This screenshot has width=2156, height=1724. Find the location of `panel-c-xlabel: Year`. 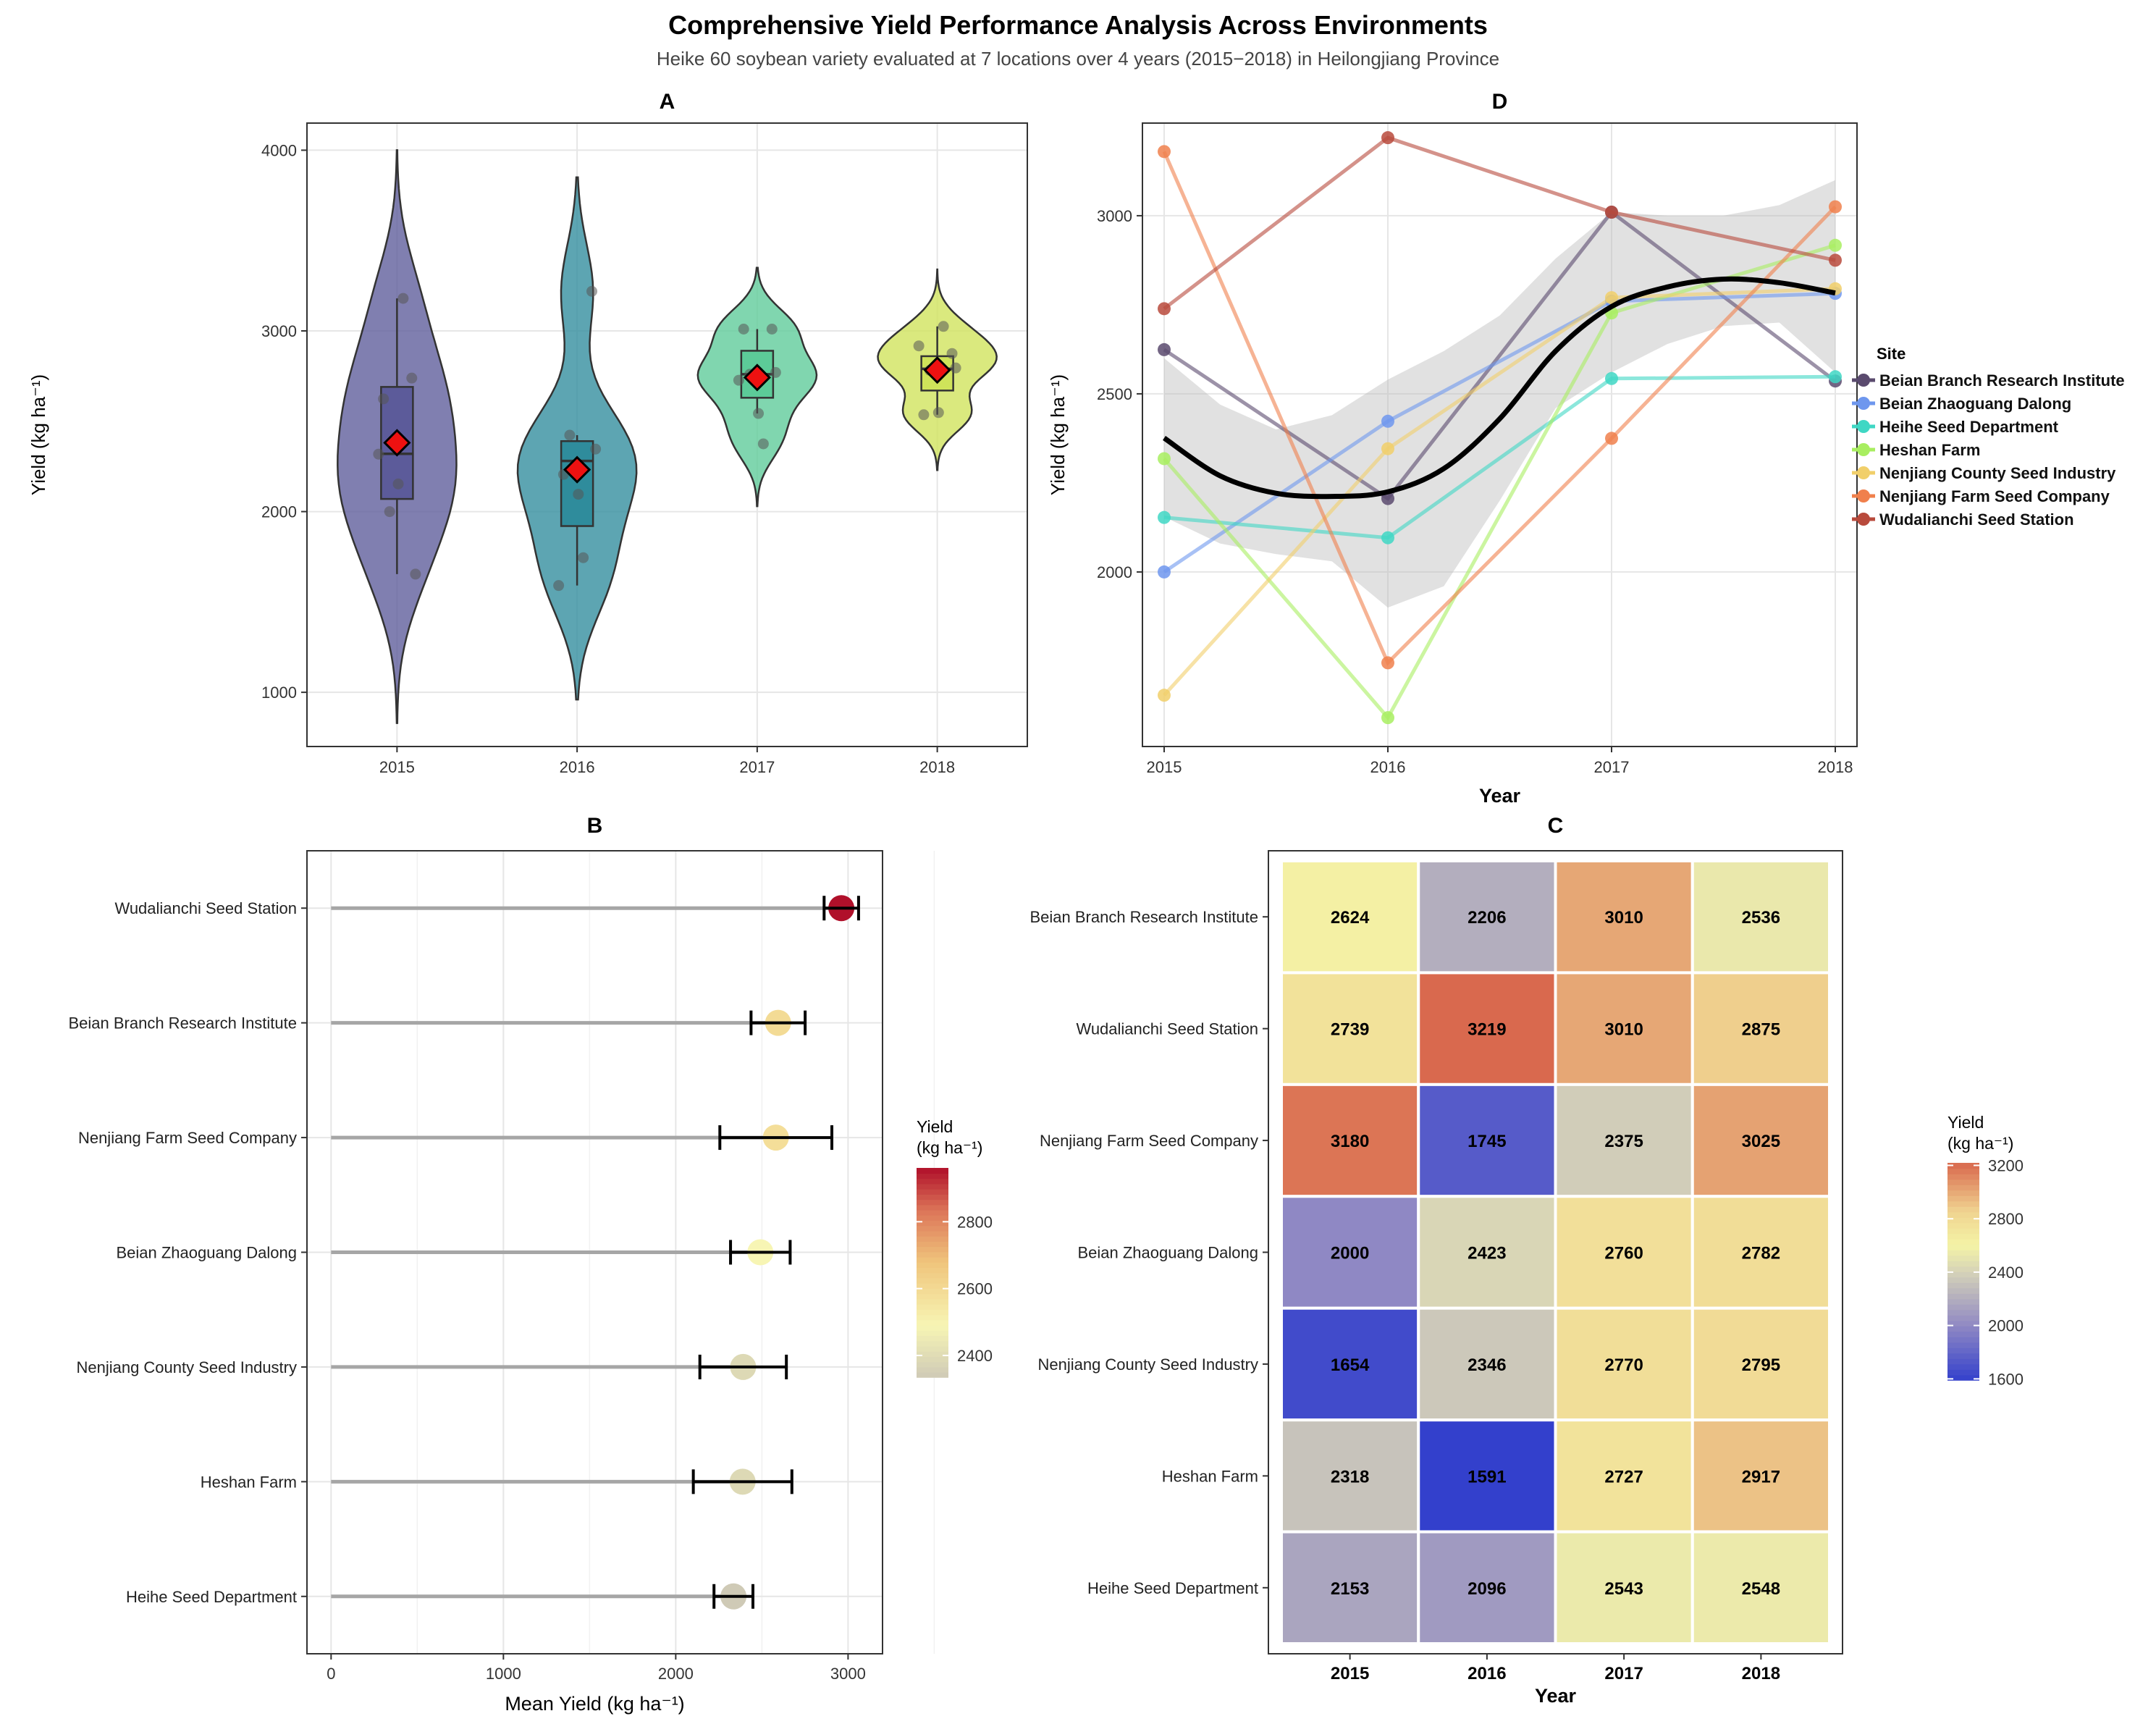

panel-c-xlabel: Year is located at coordinates (1556, 1696).